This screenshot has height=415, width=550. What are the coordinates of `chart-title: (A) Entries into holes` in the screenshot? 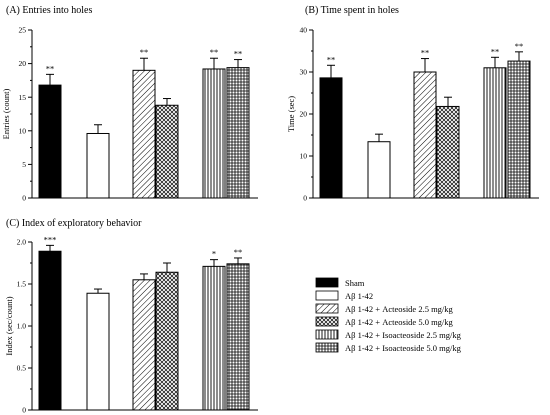 It's located at (49, 10).